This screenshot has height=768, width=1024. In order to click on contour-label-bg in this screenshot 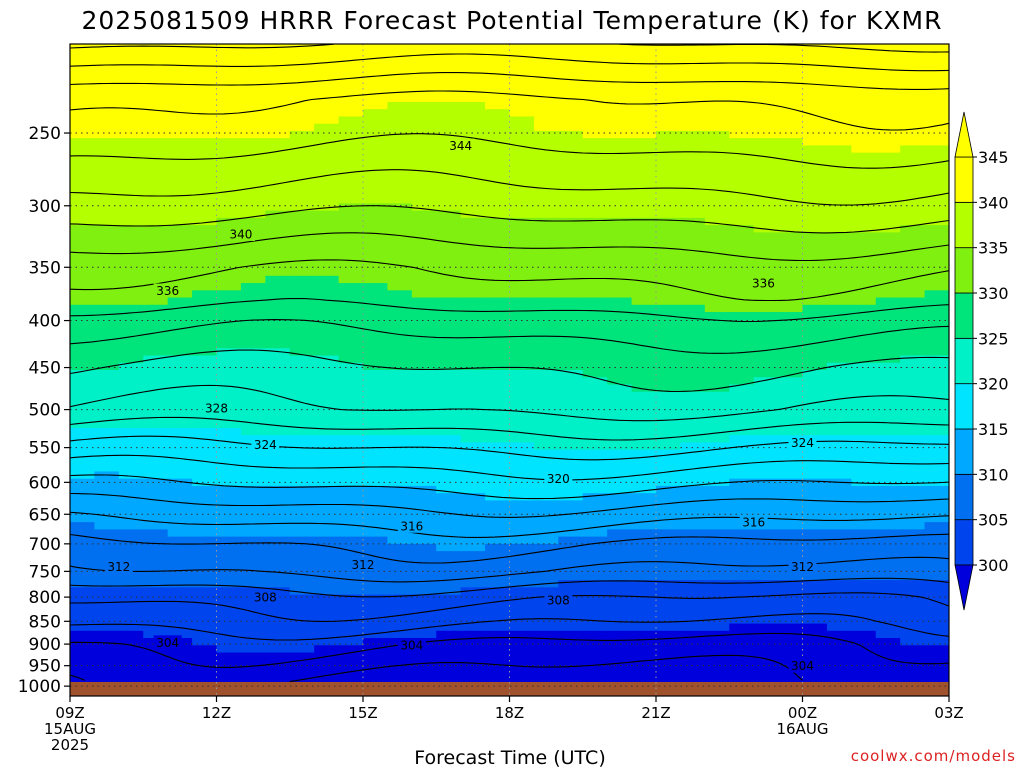, I will do `click(753, 522)`.